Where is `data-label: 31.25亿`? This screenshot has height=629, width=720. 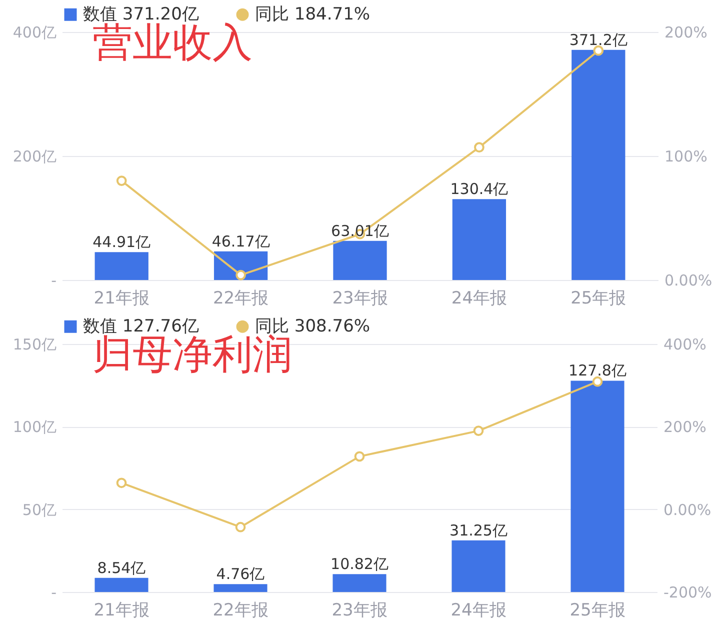 data-label: 31.25亿 is located at coordinates (479, 530).